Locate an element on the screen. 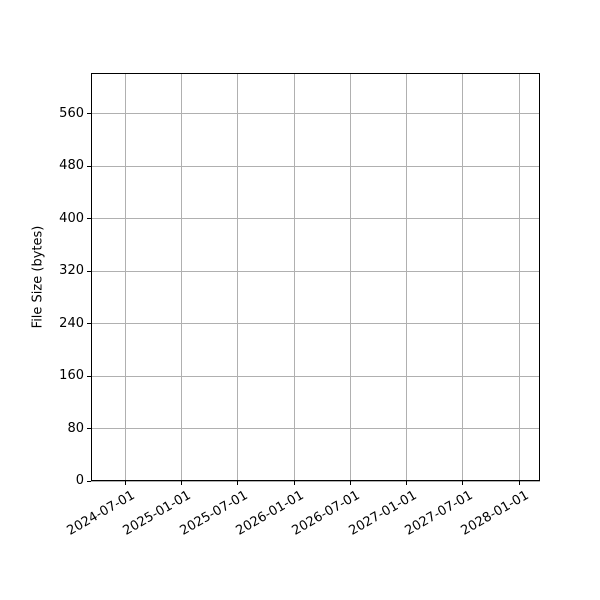 The width and height of the screenshot is (600, 600). y-tick-label: 0 is located at coordinates (79, 480).